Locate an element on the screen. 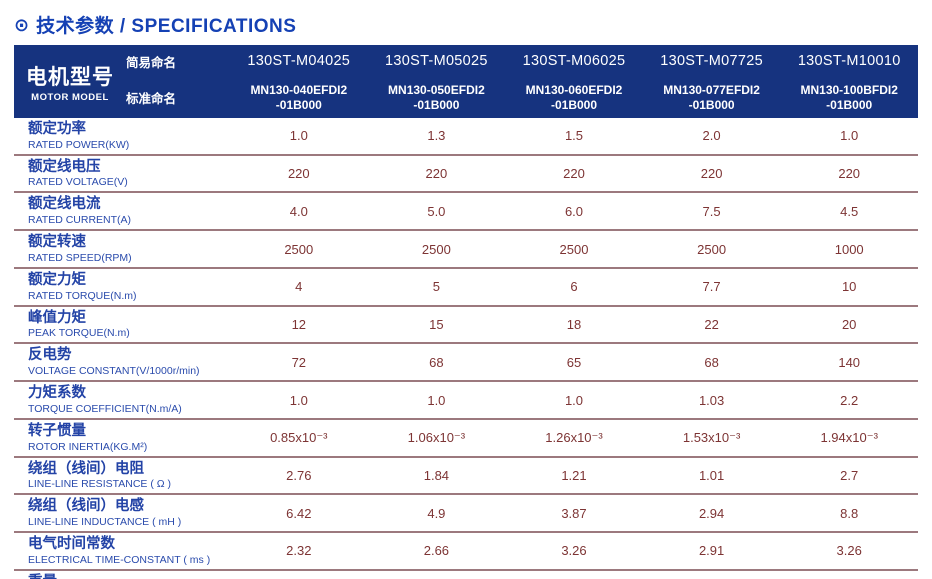 The height and width of the screenshot is (579, 932). model-simple-name: 130ST-M05025 is located at coordinates (436, 61).